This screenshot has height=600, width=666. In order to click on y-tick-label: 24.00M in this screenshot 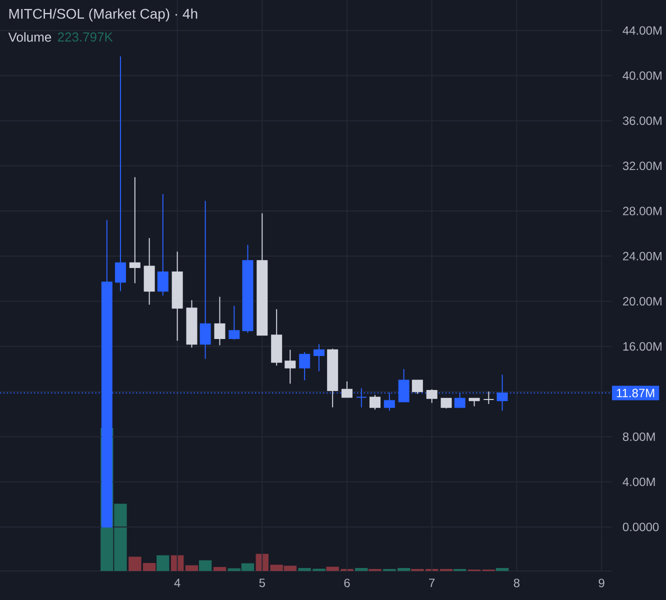, I will do `click(642, 256)`.